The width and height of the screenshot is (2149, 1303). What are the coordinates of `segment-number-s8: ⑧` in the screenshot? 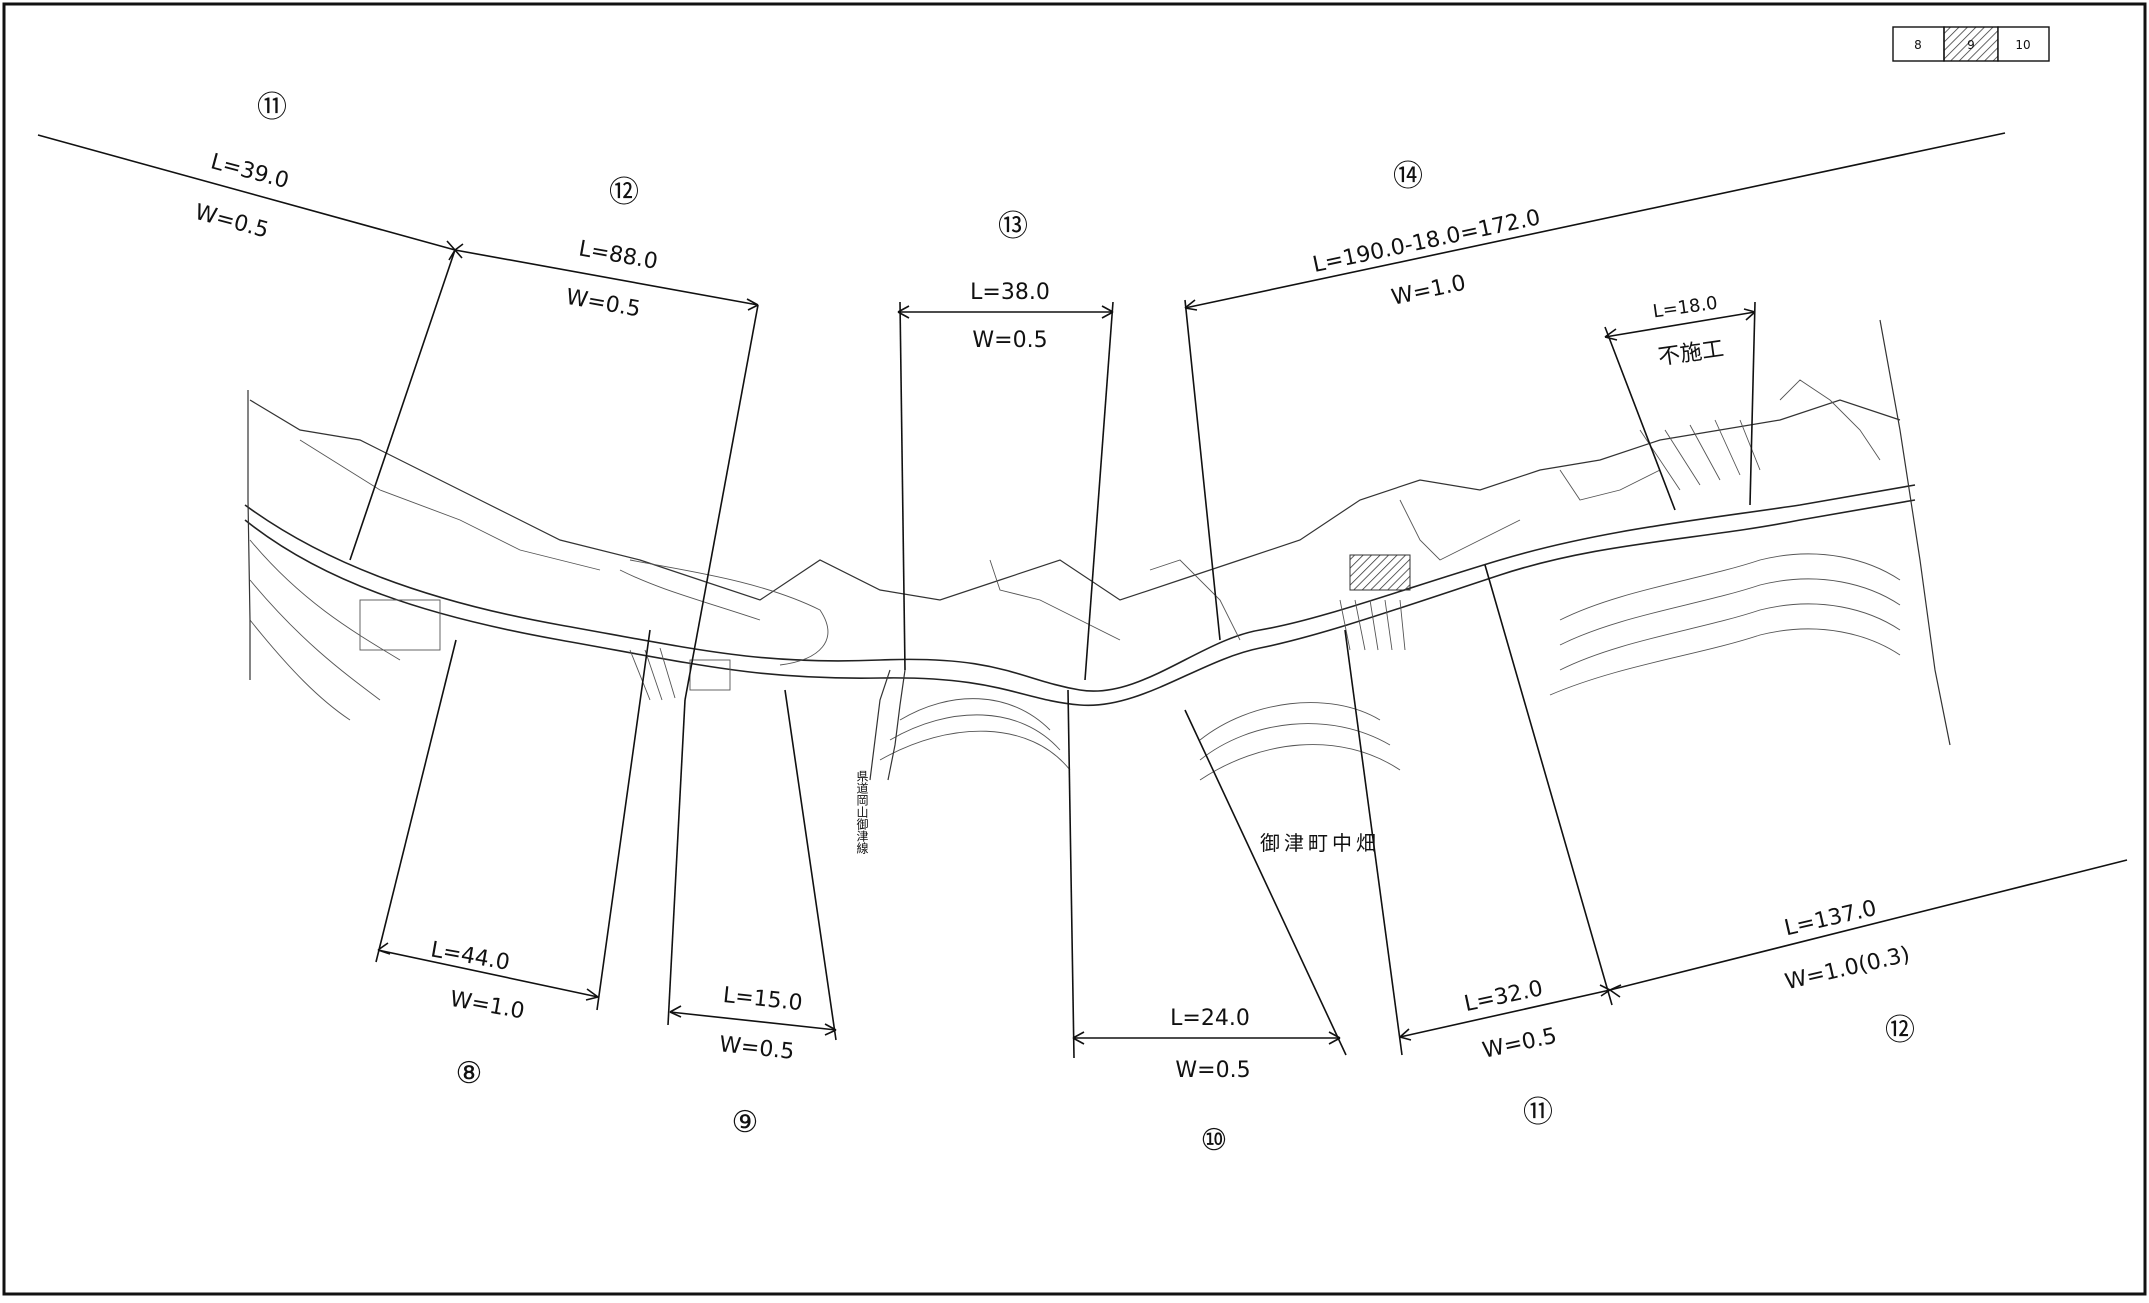 It's located at (469, 1073).